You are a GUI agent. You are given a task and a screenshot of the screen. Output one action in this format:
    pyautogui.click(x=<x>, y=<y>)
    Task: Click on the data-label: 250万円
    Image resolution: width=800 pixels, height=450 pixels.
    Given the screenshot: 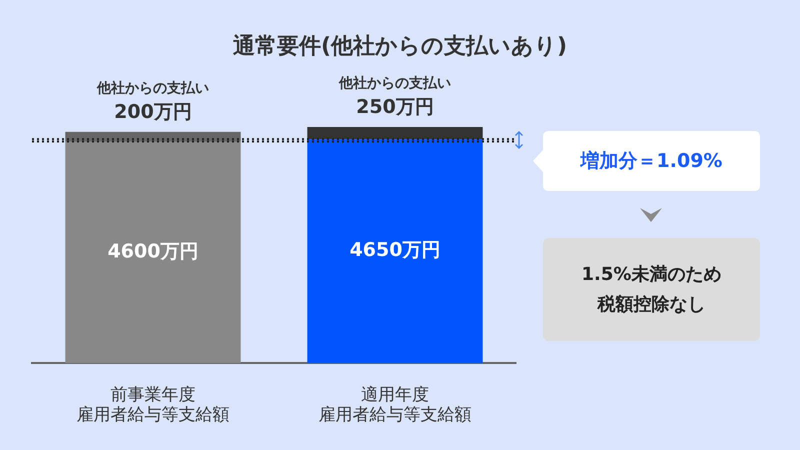 What is the action you would take?
    pyautogui.click(x=395, y=107)
    